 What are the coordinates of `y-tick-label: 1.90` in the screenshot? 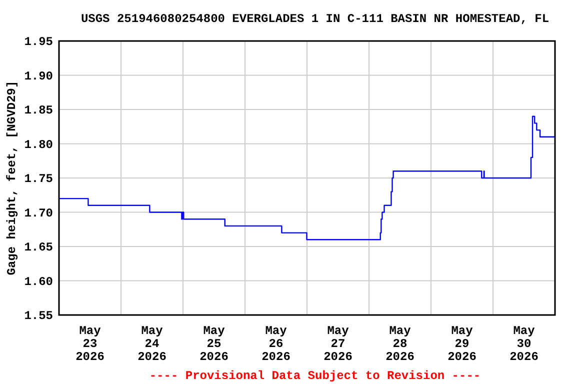 It's located at (38, 76).